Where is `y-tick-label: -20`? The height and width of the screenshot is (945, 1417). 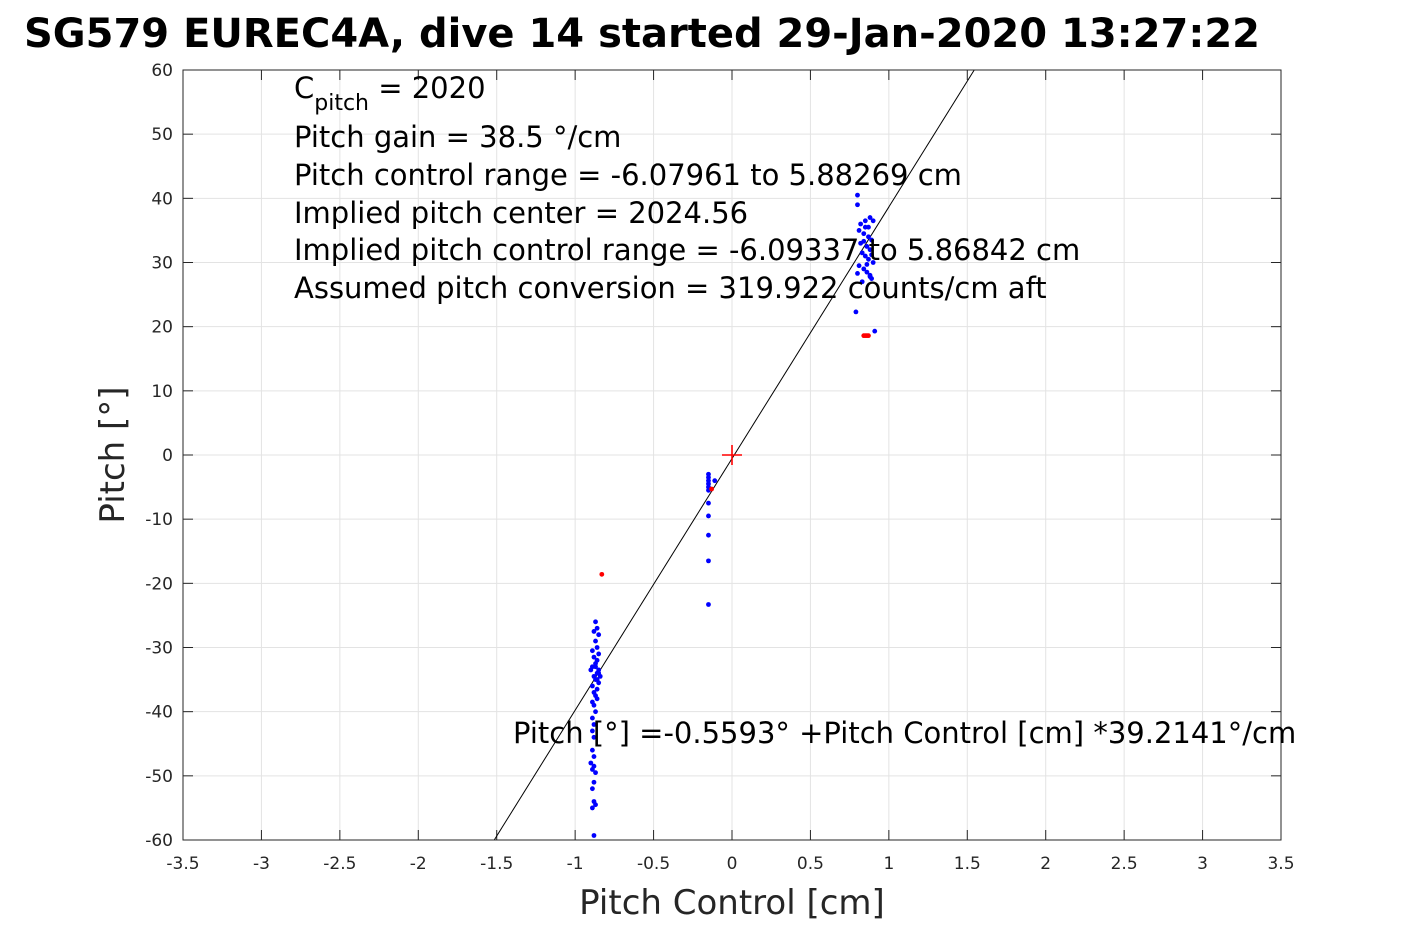 y-tick-label: -20 is located at coordinates (159, 584).